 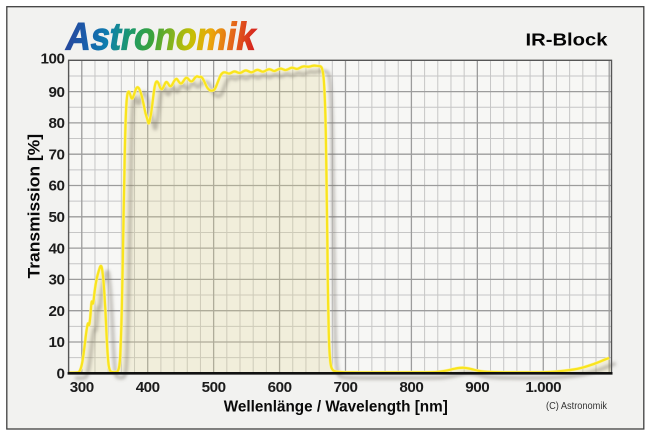 What do you see at coordinates (567, 40) in the screenshot?
I see `svg-text: IR-Block` at bounding box center [567, 40].